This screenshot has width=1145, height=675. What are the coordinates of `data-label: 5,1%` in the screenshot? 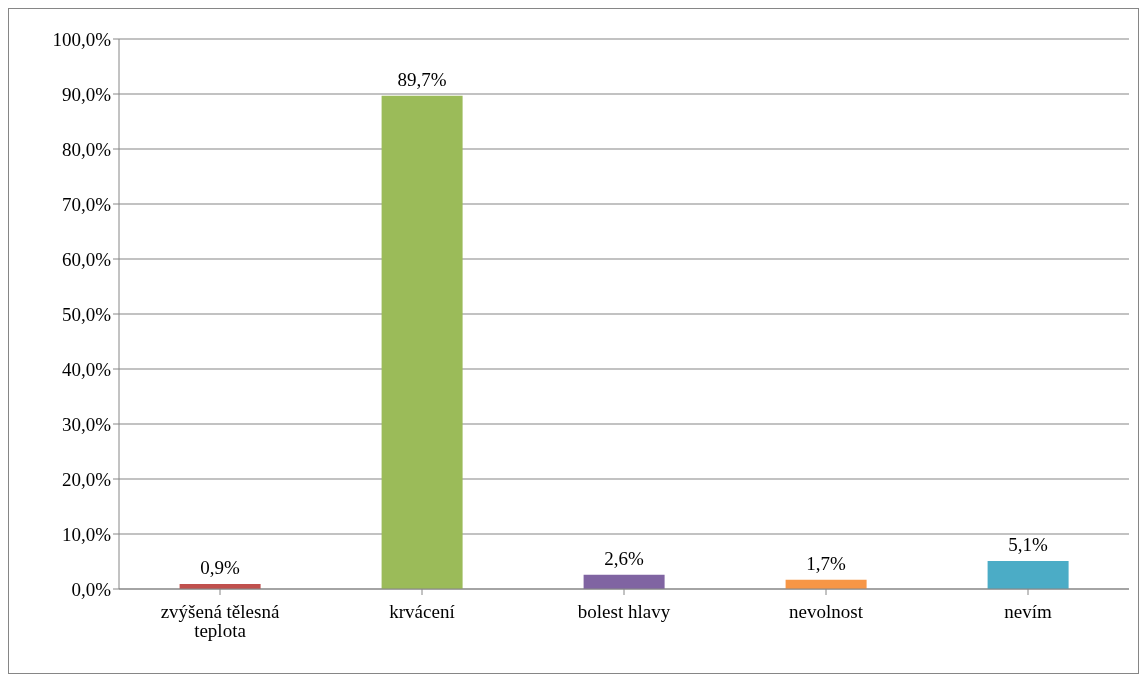 It's located at (1028, 544).